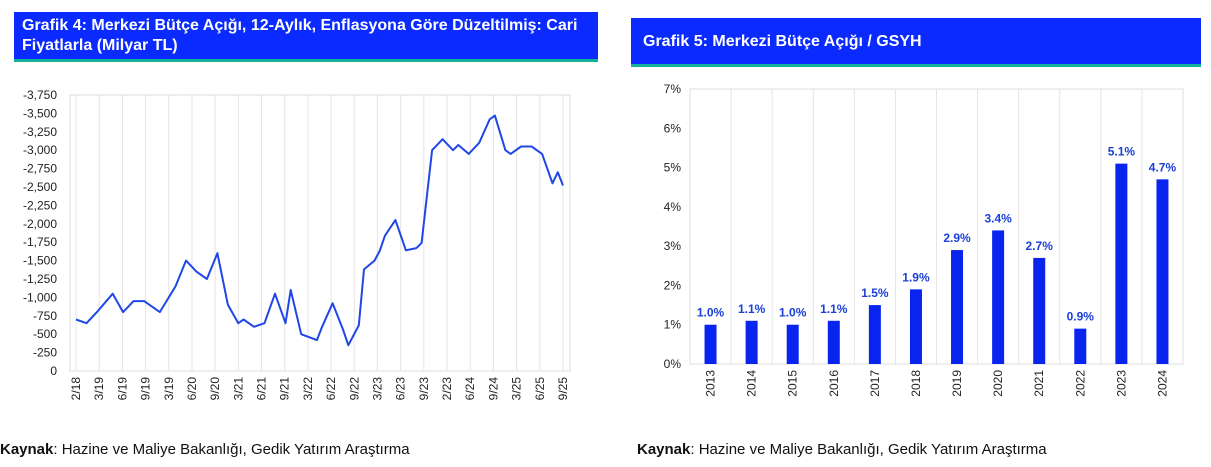  Describe the element at coordinates (998, 383) in the screenshot. I see `chart5-x-tick-label: 2020` at that location.